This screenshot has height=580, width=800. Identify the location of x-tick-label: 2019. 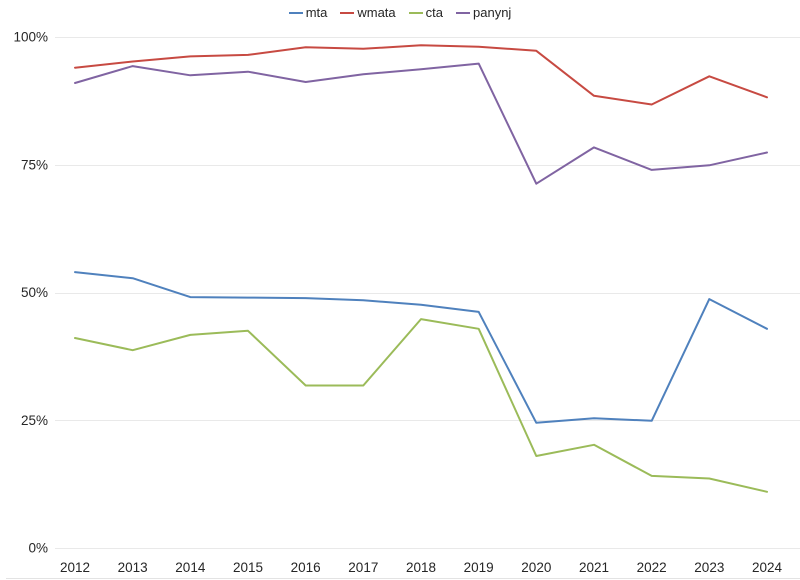
(479, 567).